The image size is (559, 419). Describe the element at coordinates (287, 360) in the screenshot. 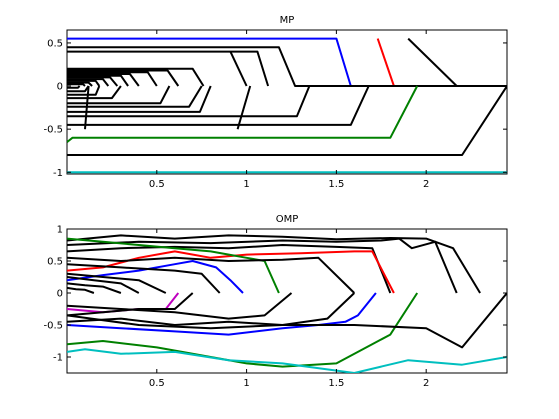

I see `series-line-cyan` at that location.